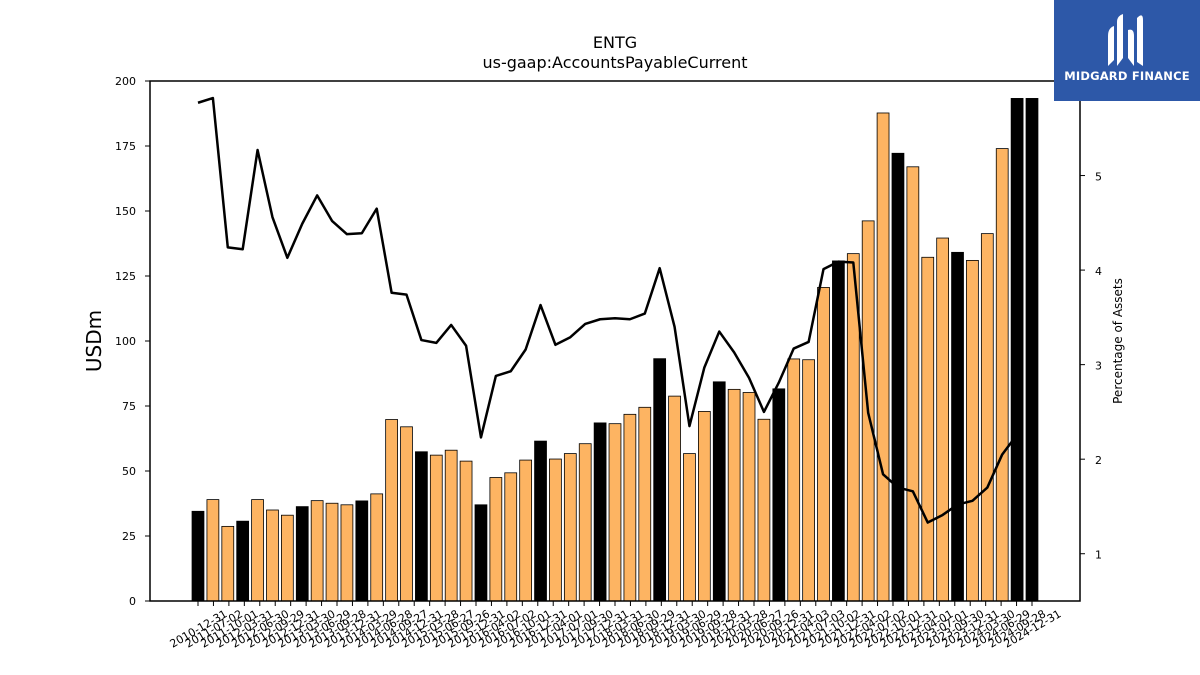 The width and height of the screenshot is (1200, 675). Describe the element at coordinates (125, 146) in the screenshot. I see `y-tick-label: 175` at that location.